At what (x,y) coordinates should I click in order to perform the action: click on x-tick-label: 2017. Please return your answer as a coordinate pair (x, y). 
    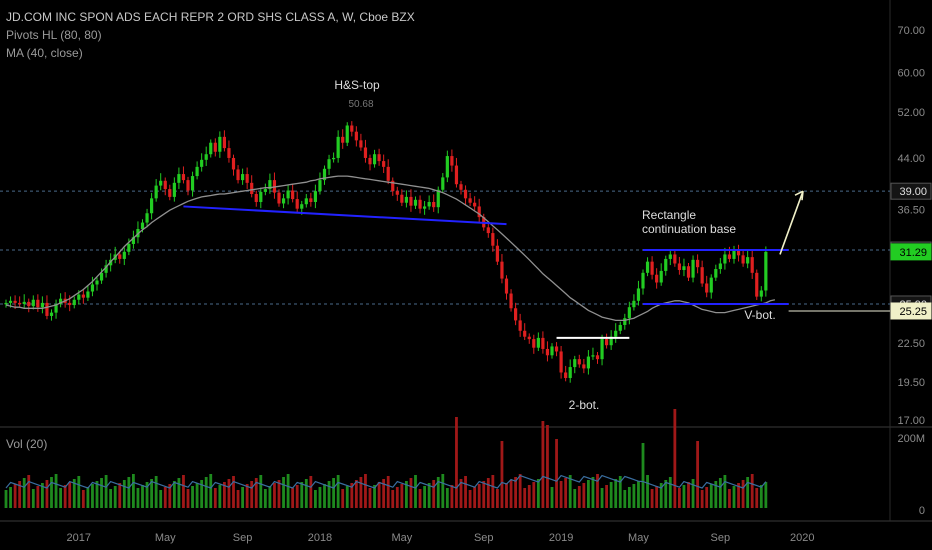
    Looking at the image, I should click on (79, 538).